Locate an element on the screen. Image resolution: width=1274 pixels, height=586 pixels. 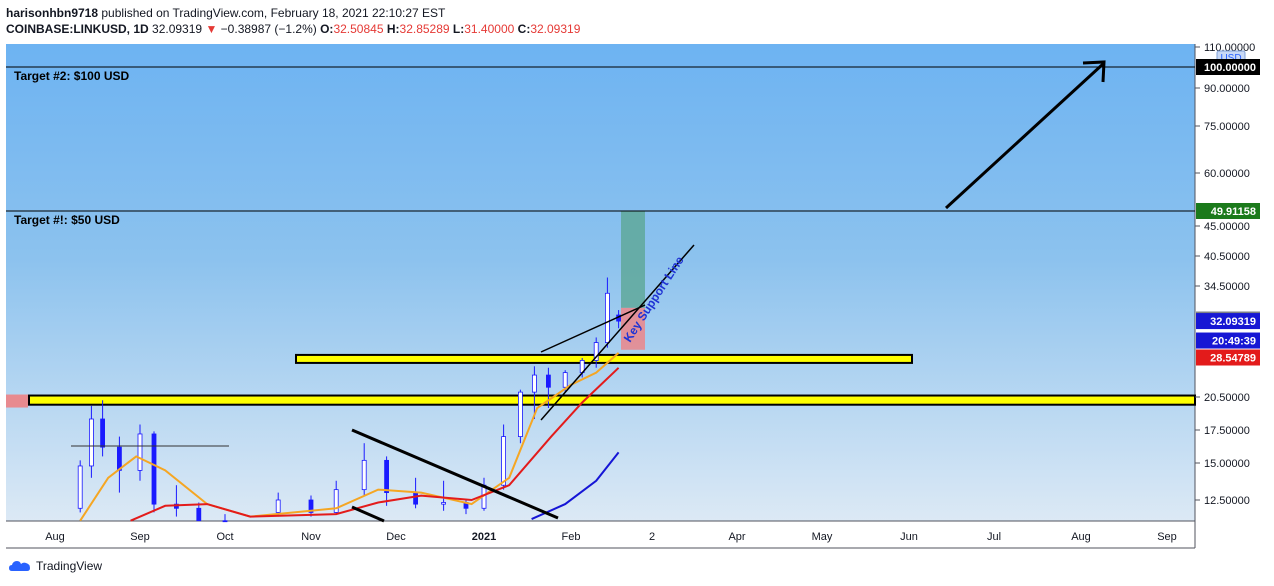
x-tick-label: Jul is located at coordinates (994, 537).